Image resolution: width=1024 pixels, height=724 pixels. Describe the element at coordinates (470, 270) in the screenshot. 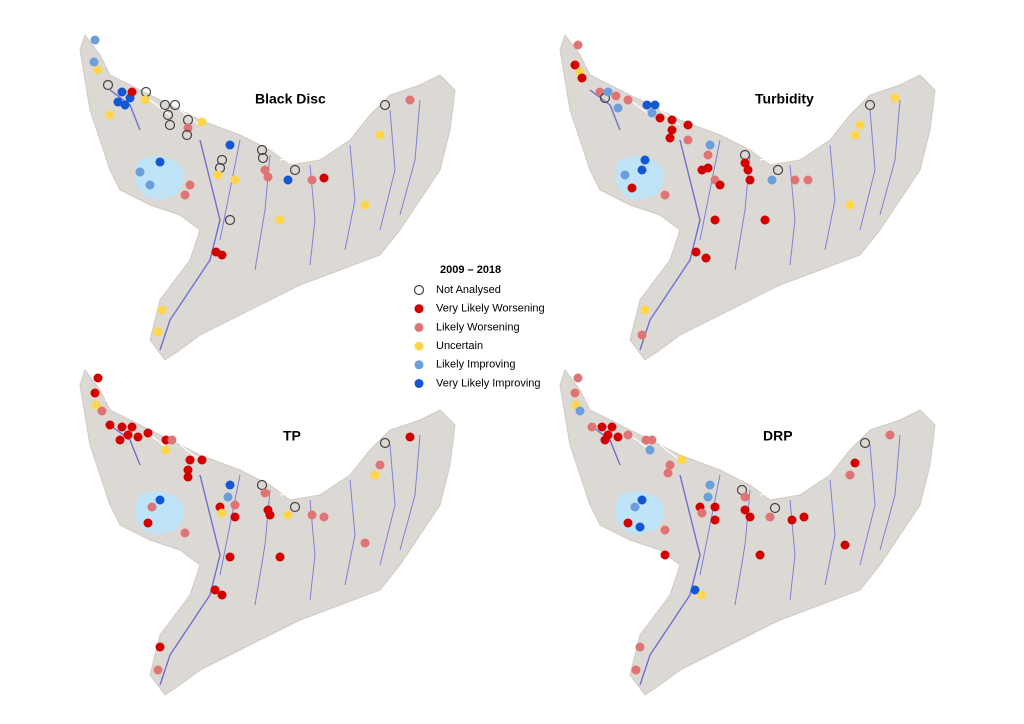

I see `legend-title: 2009 – 2018` at that location.